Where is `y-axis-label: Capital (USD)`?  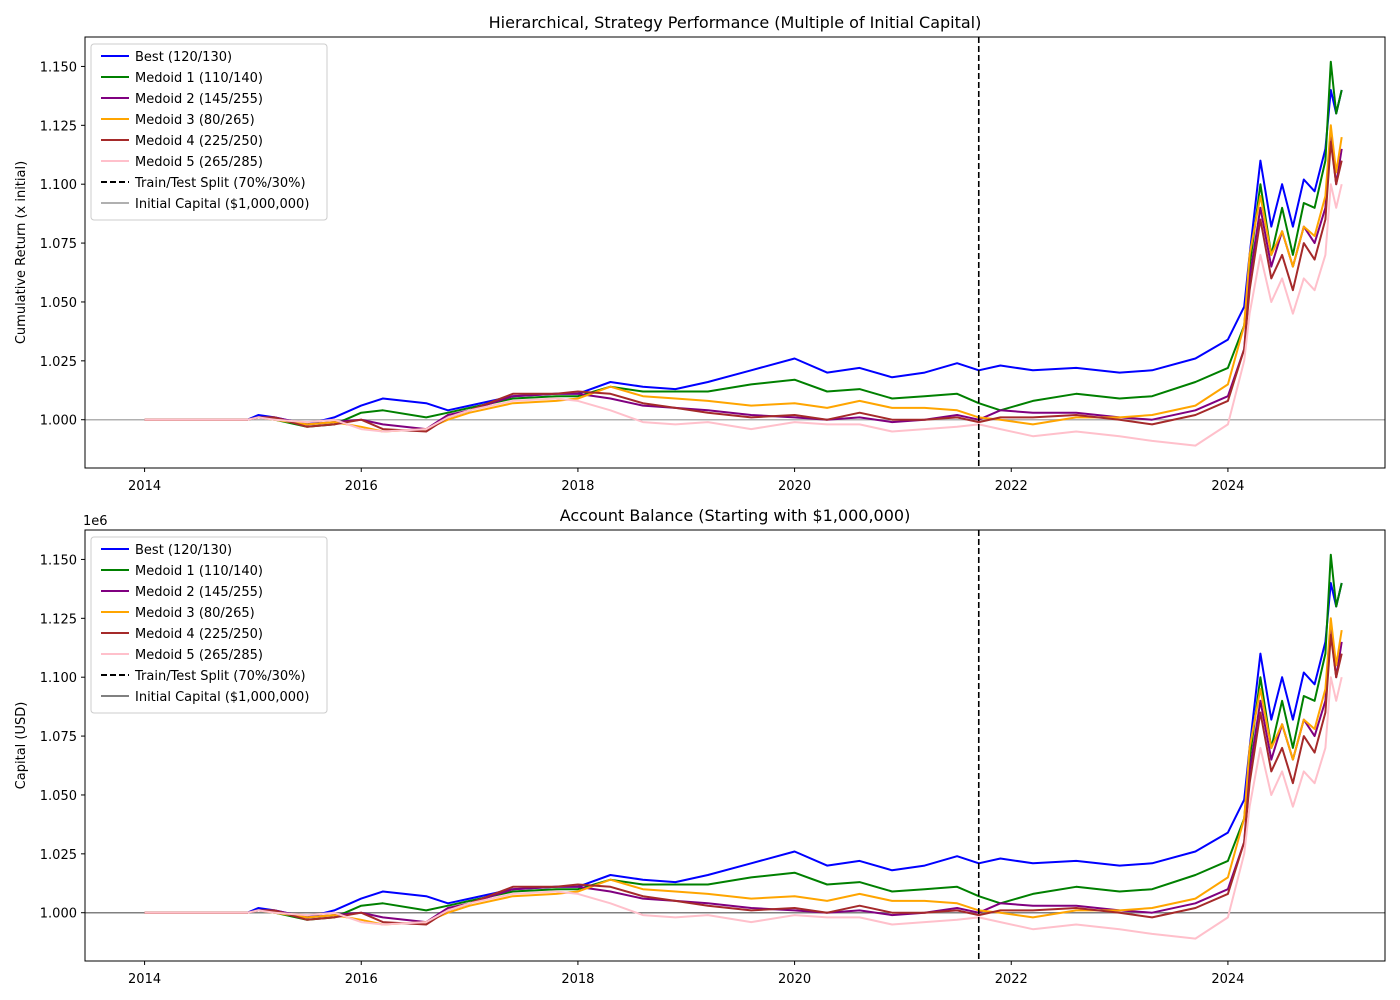
y-axis-label: Capital (USD) is located at coordinates (21, 746).